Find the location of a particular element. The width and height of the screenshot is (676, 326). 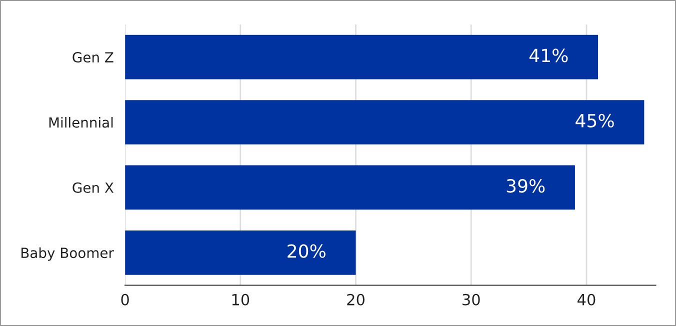

data-label: 39% is located at coordinates (525, 186).